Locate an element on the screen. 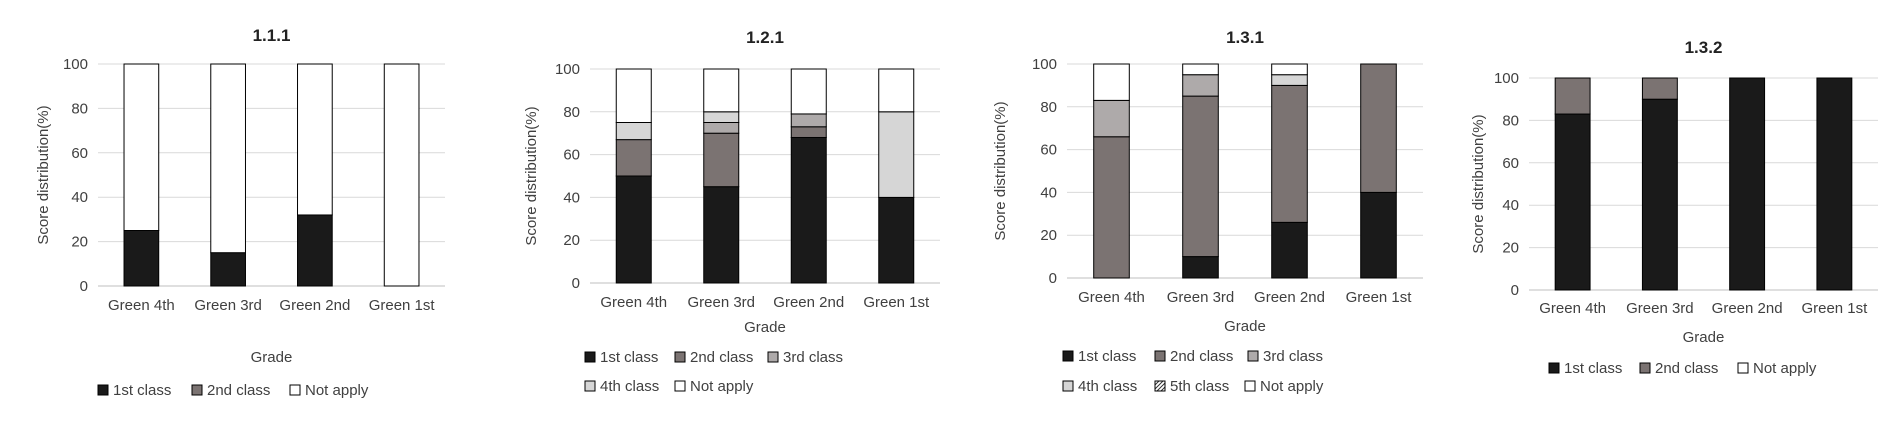 This screenshot has height=422, width=1890. legend-label: 5th class is located at coordinates (1199, 386).